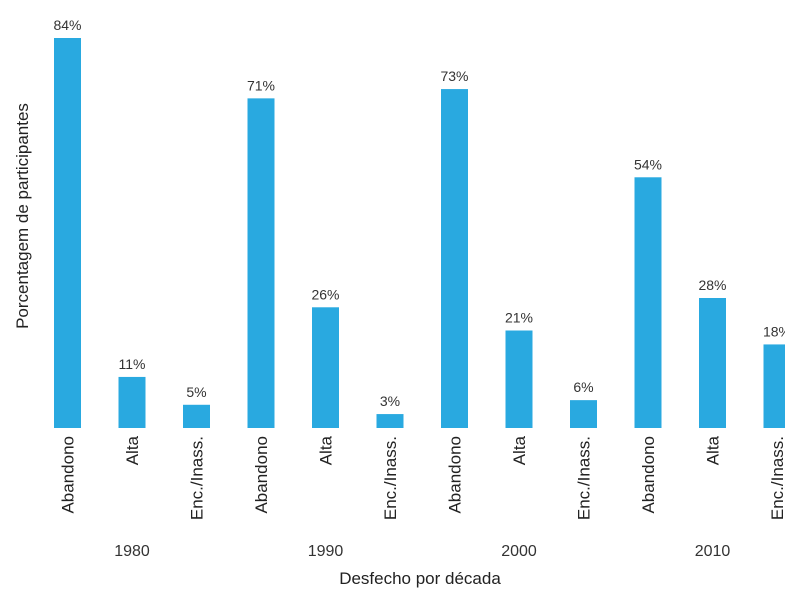  What do you see at coordinates (390, 401) in the screenshot?
I see `bar-value-label: 3%` at bounding box center [390, 401].